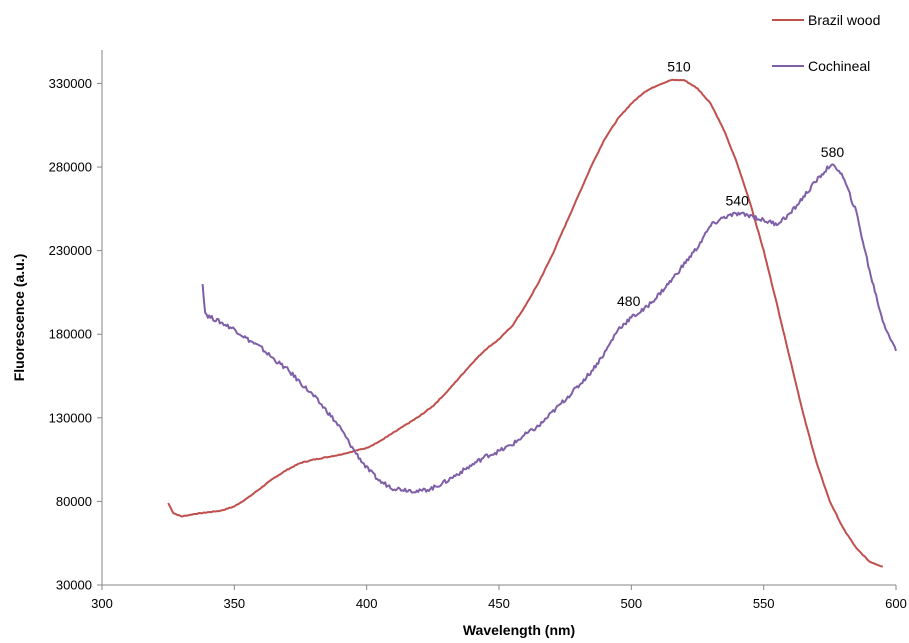 The width and height of the screenshot is (909, 643). What do you see at coordinates (839, 66) in the screenshot?
I see `legend-label: Cochineal` at bounding box center [839, 66].